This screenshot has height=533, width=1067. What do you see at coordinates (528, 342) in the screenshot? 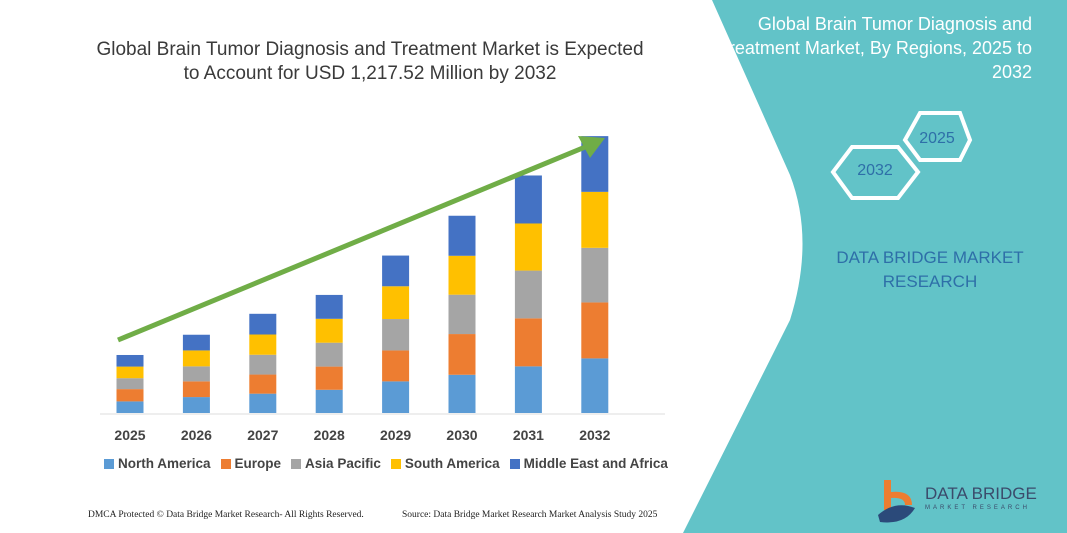
I see `bar-2031-europe` at bounding box center [528, 342].